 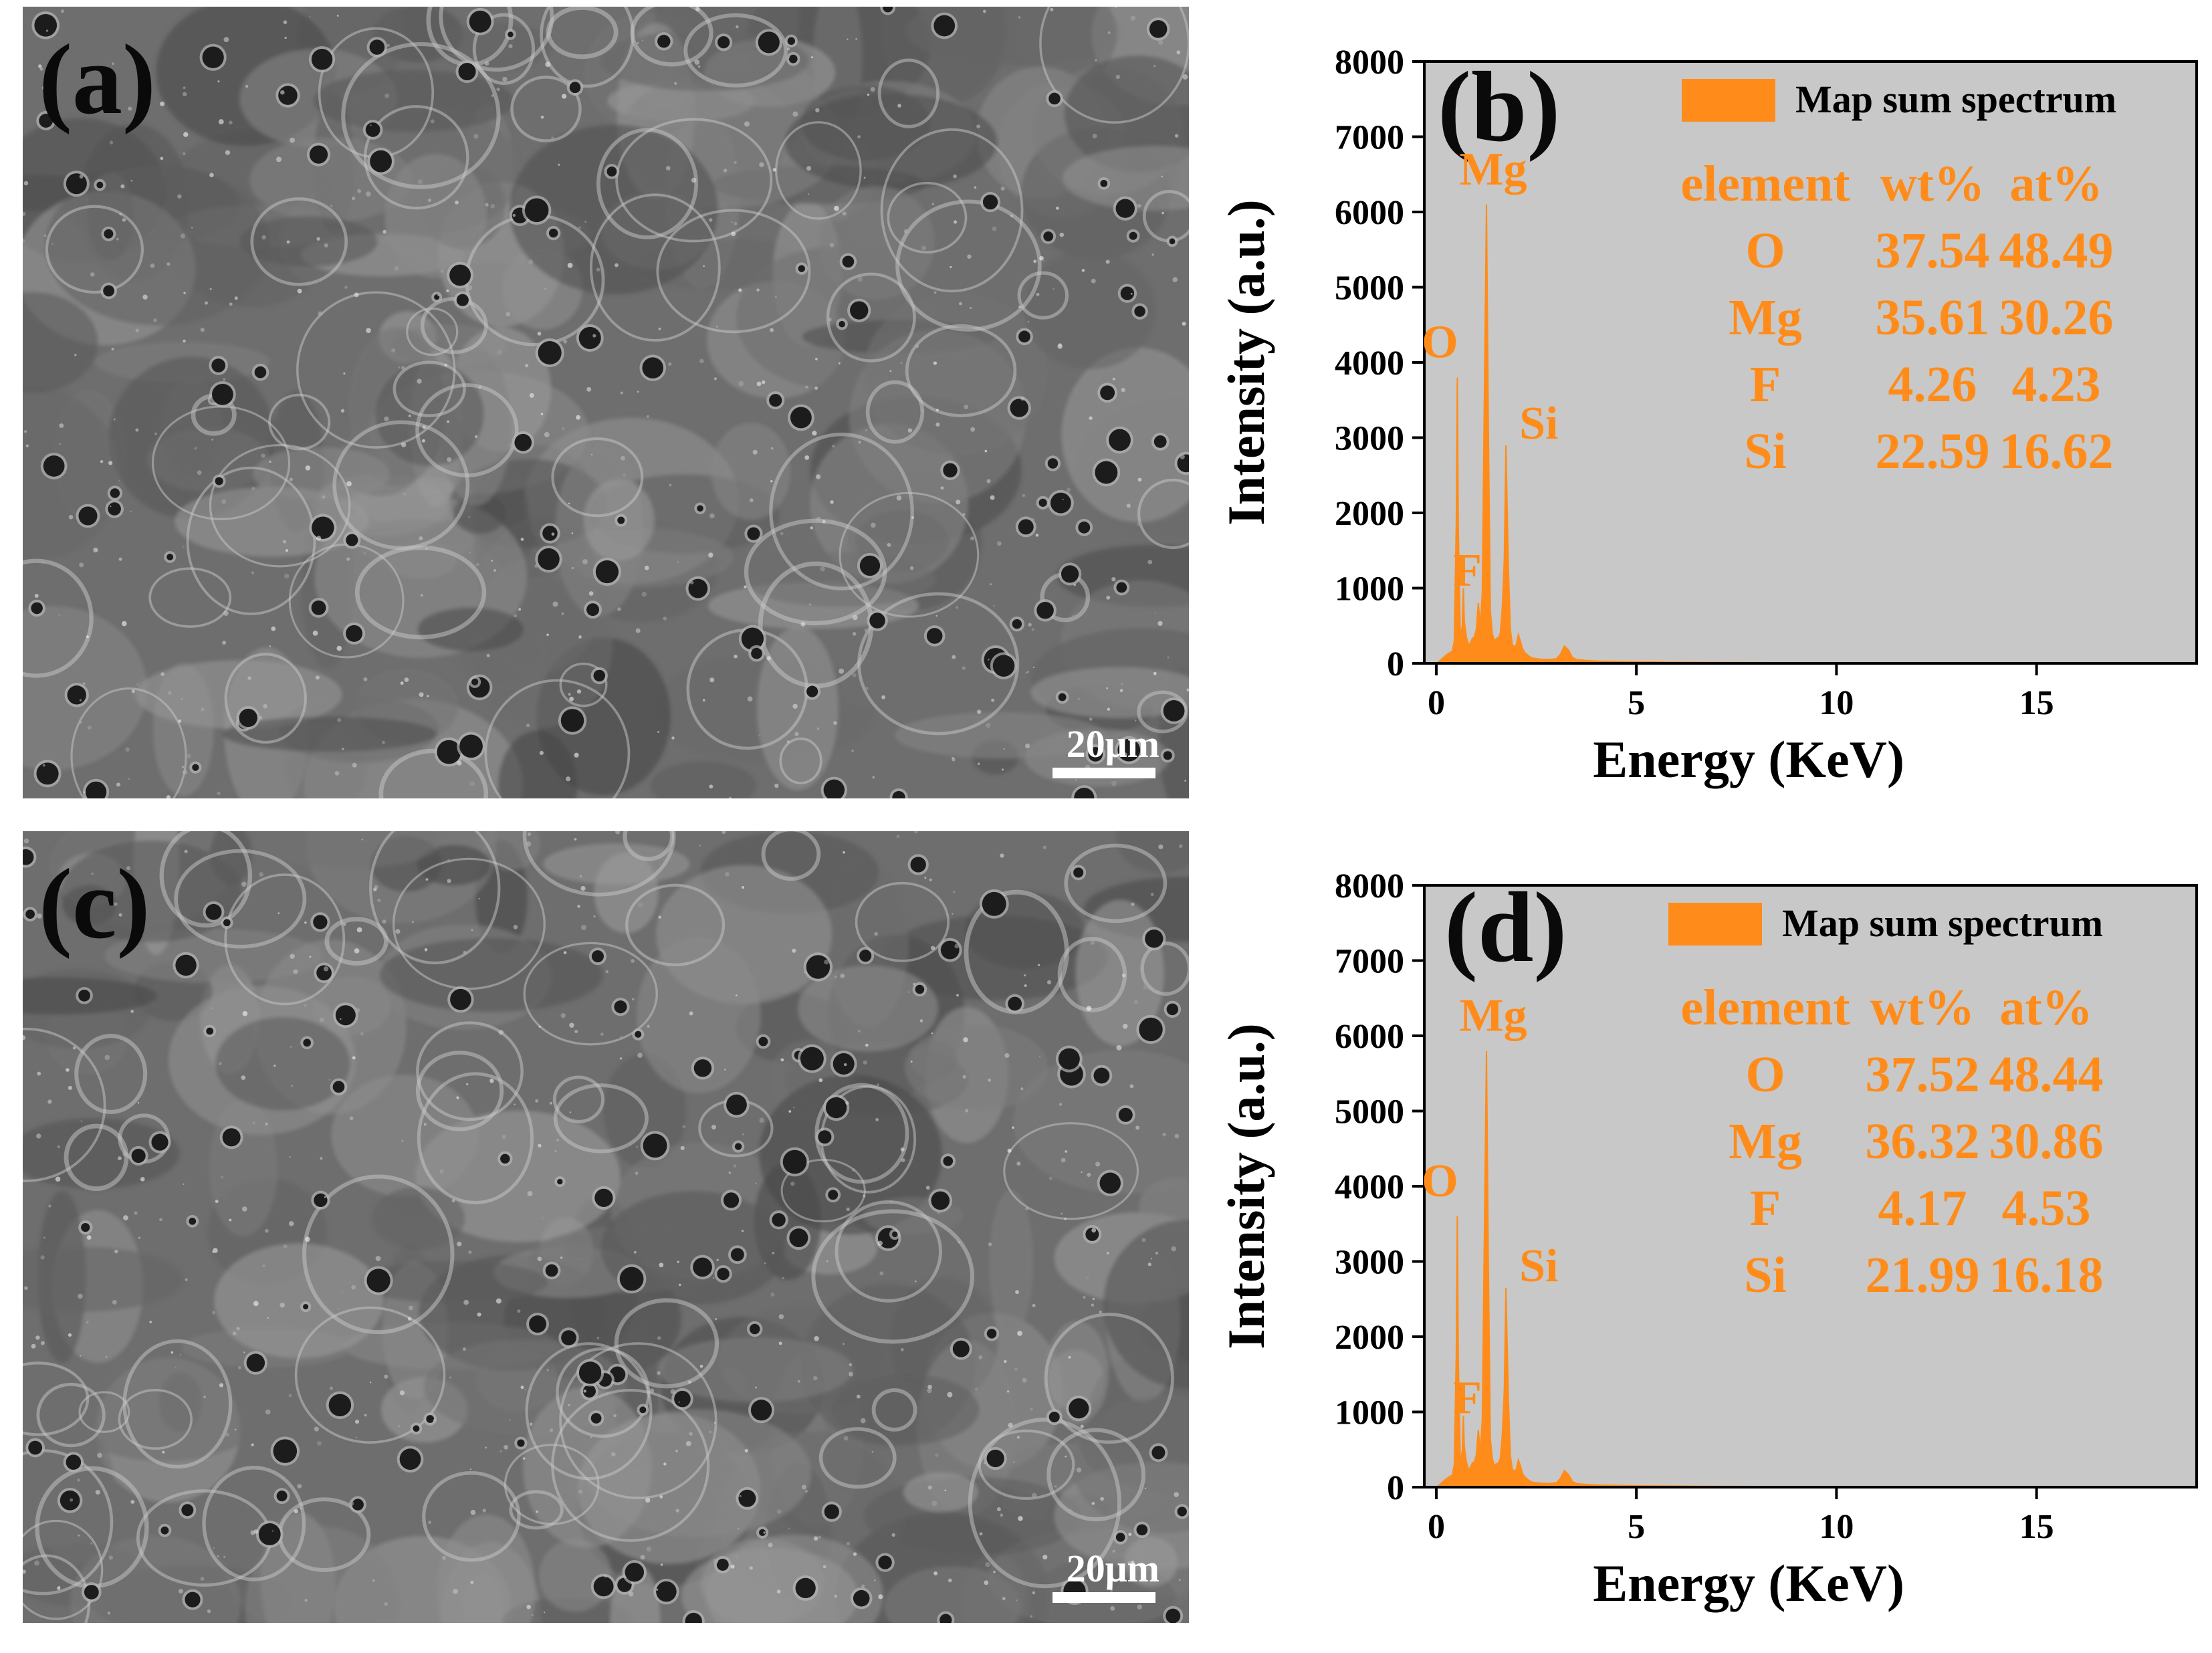 I want to click on y-tick-label: 2000, so click(x=1369, y=514).